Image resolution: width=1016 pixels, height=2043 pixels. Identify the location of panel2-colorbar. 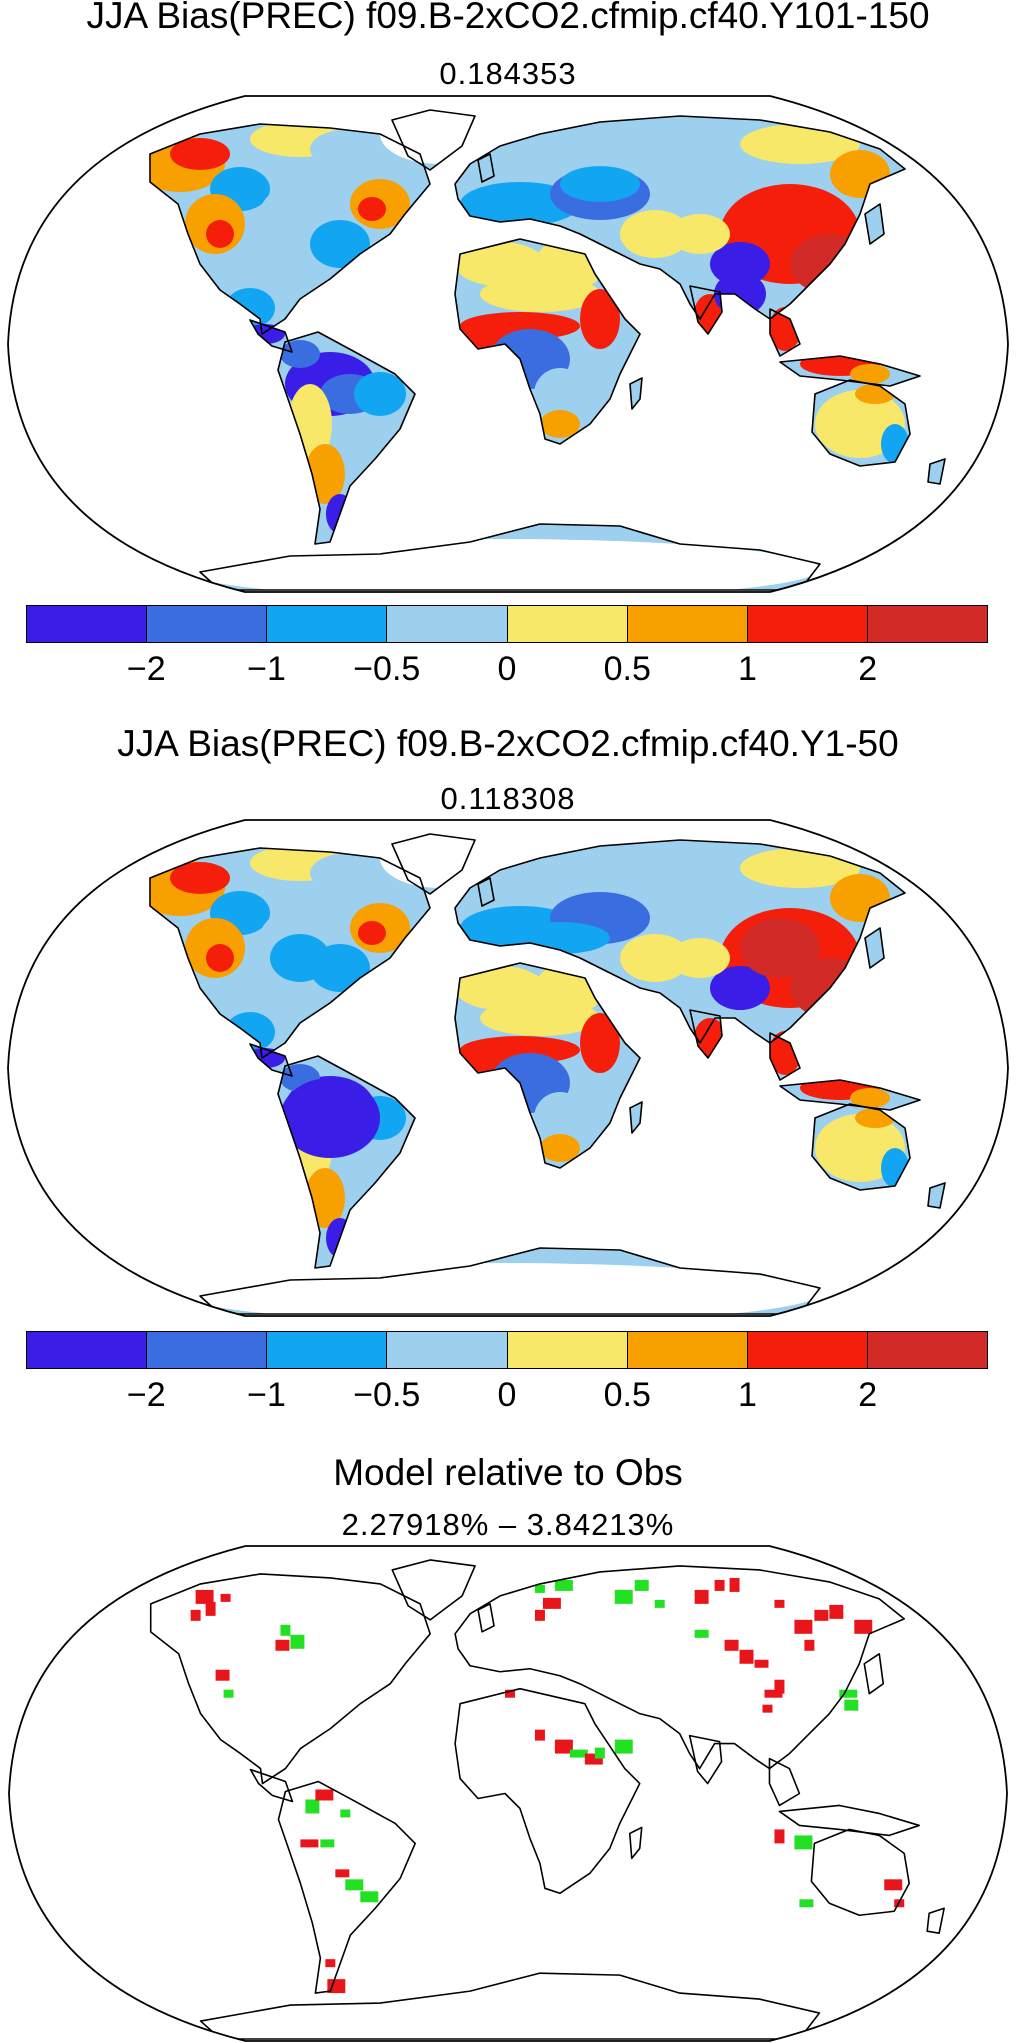
(507, 1350).